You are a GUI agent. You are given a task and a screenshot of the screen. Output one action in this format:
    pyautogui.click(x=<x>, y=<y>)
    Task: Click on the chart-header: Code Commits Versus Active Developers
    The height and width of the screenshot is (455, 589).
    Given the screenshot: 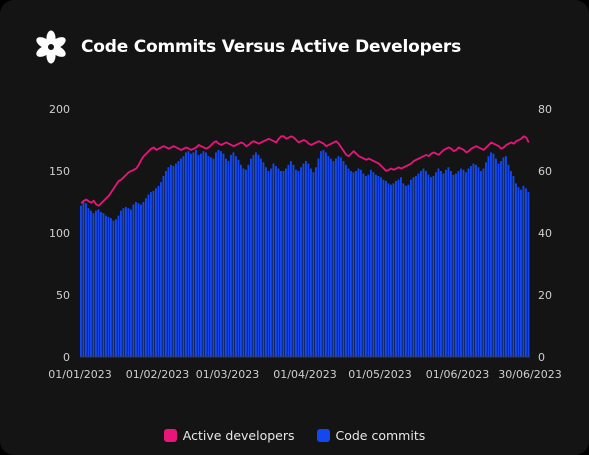 What is the action you would take?
    pyautogui.click(x=247, y=47)
    